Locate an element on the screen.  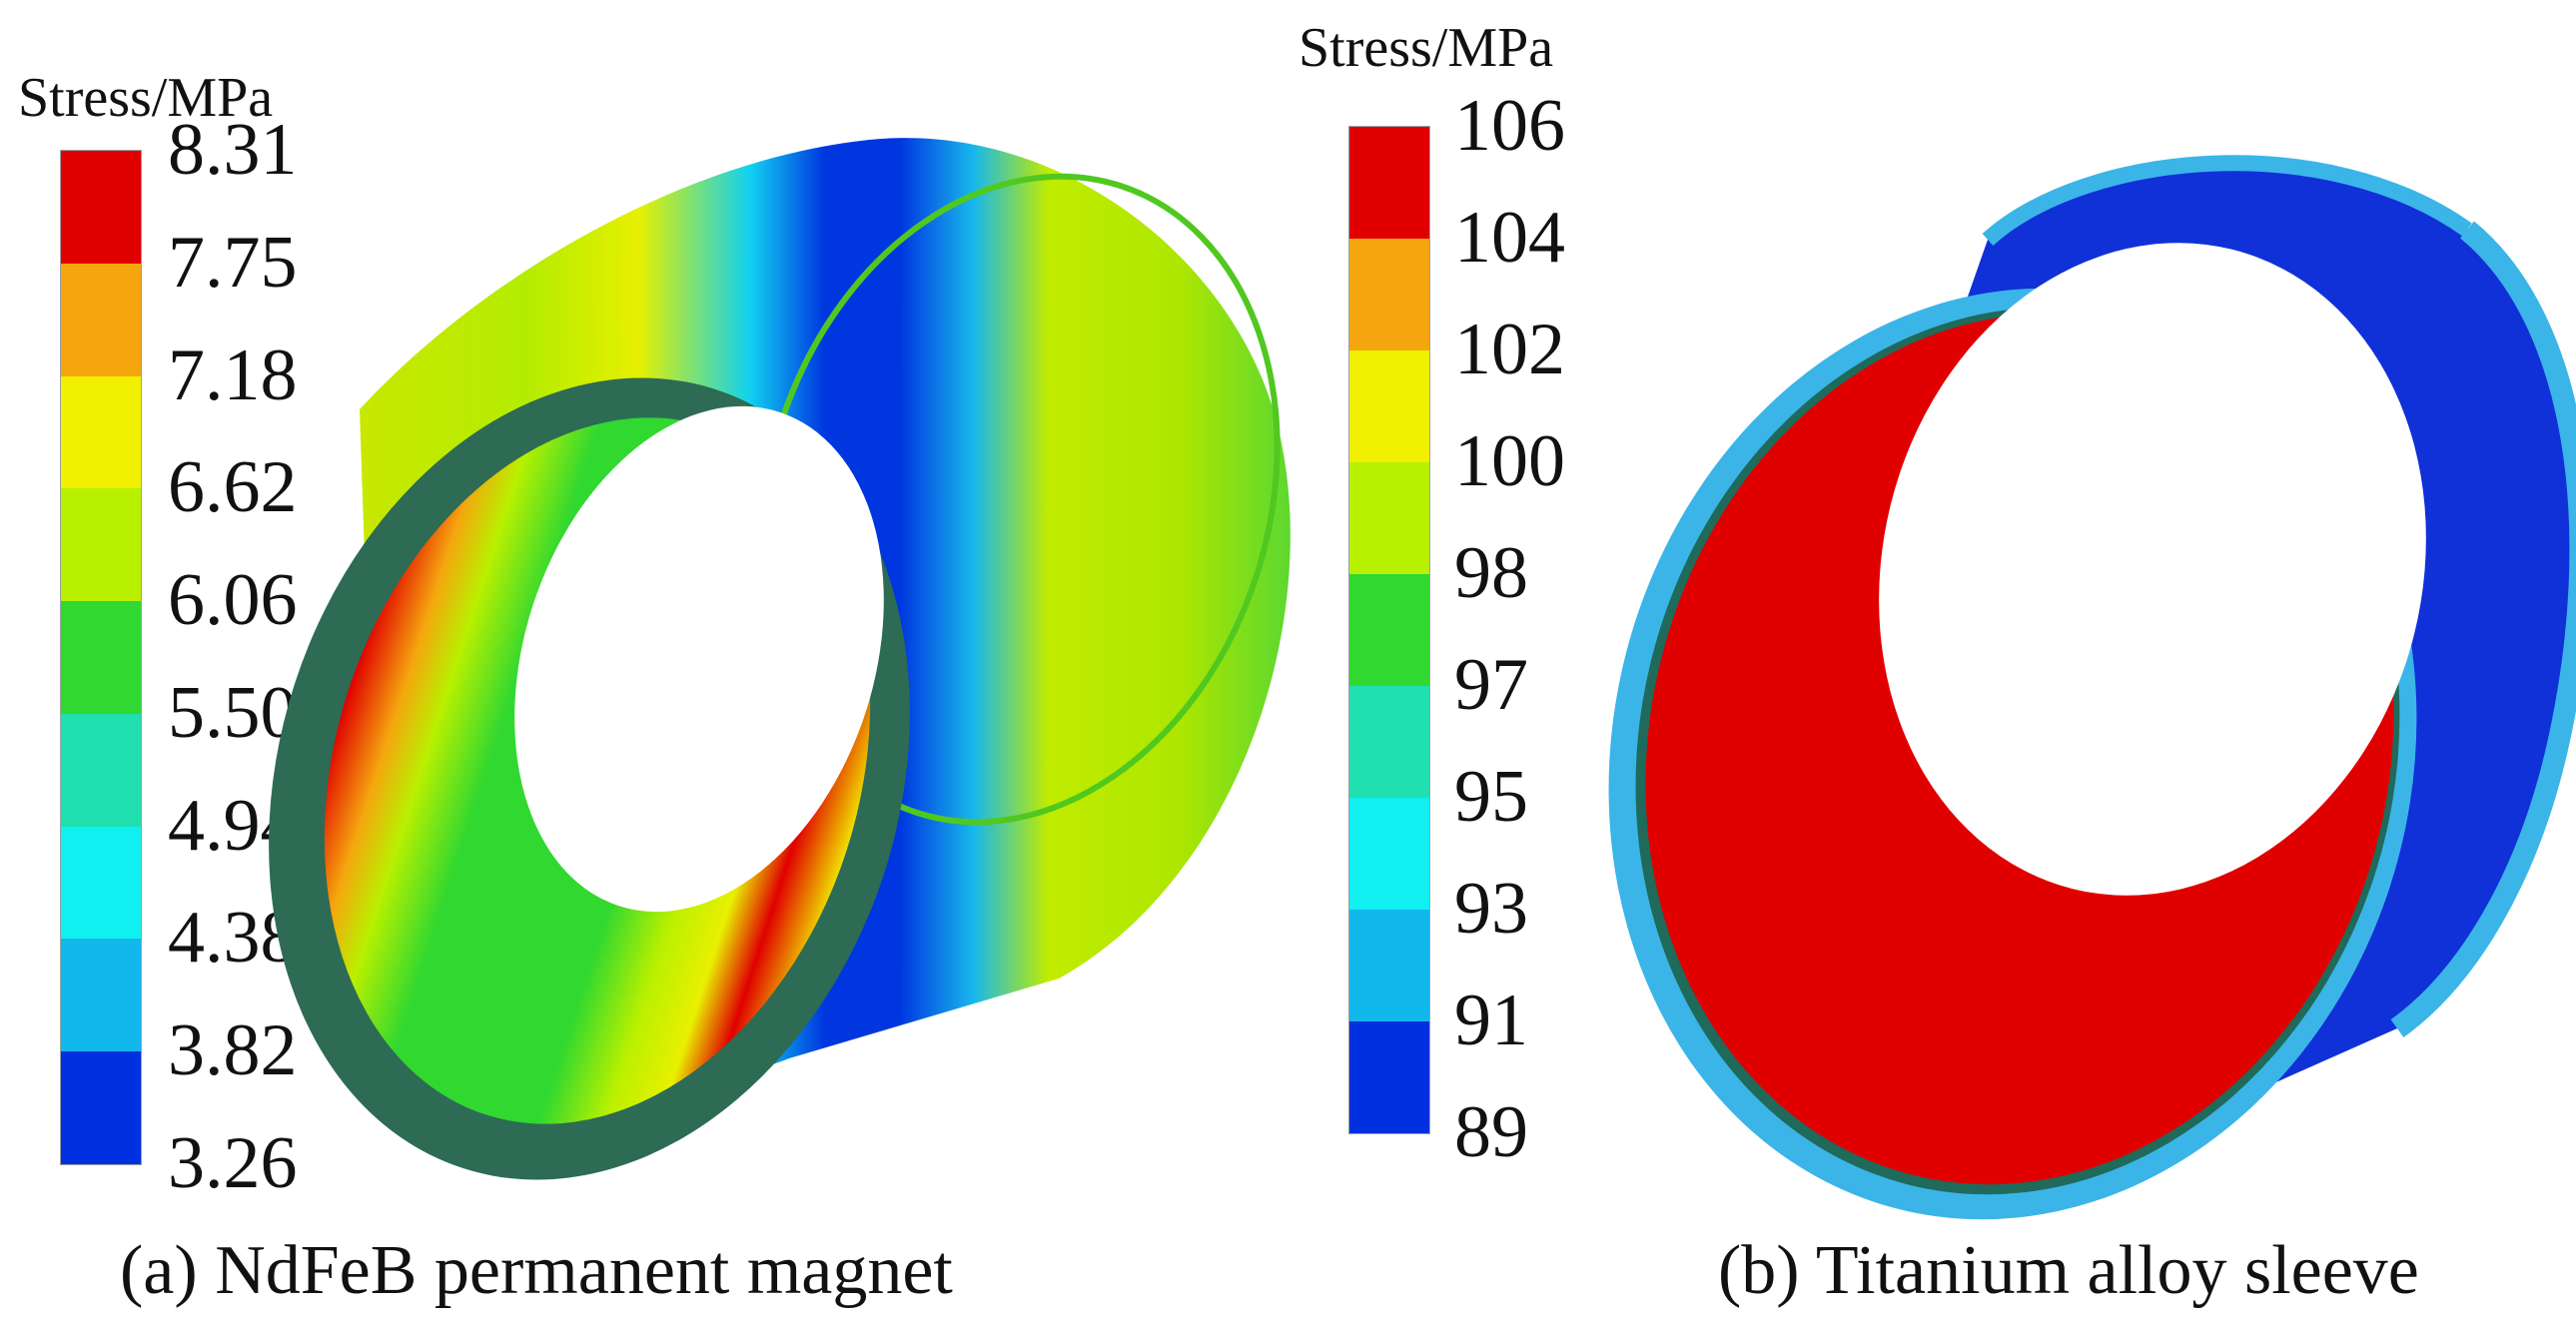
legend-tick-a-2: 7.18 is located at coordinates (233, 374).